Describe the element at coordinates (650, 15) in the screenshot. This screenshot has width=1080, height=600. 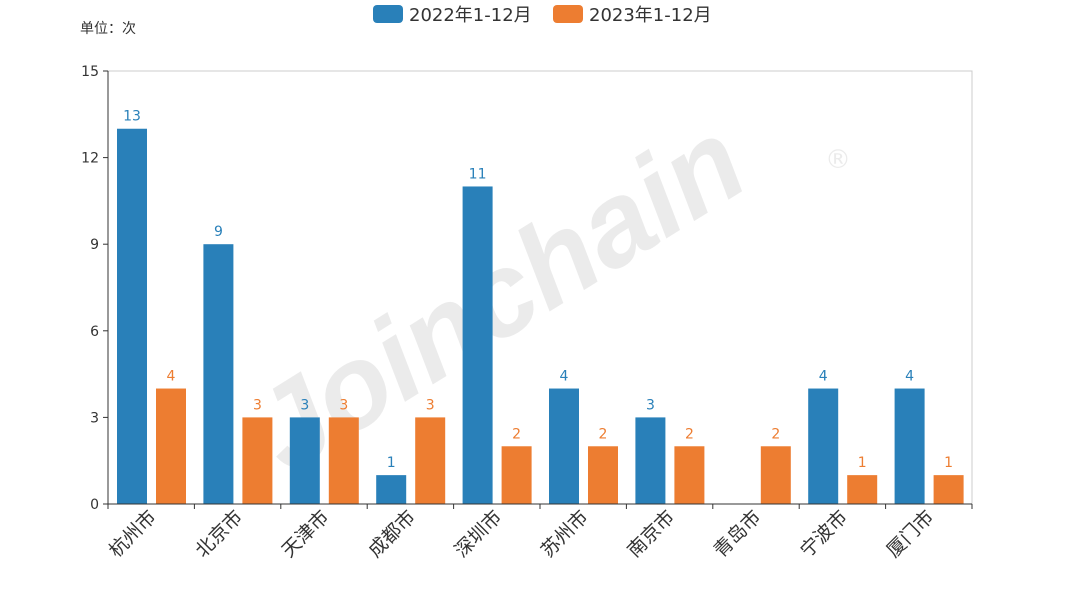
I see `legend-label: 2023年1-12月` at that location.